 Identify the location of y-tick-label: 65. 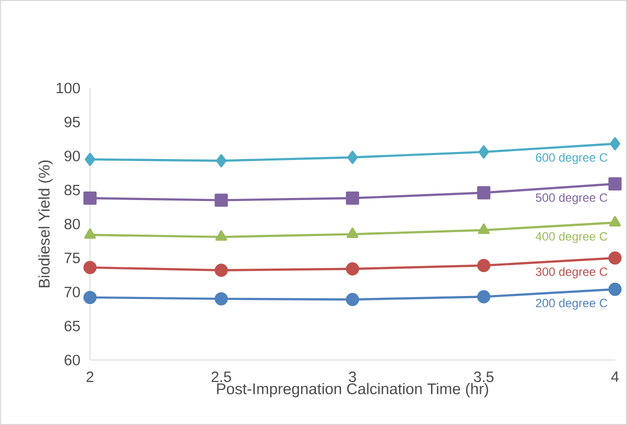
(72, 326).